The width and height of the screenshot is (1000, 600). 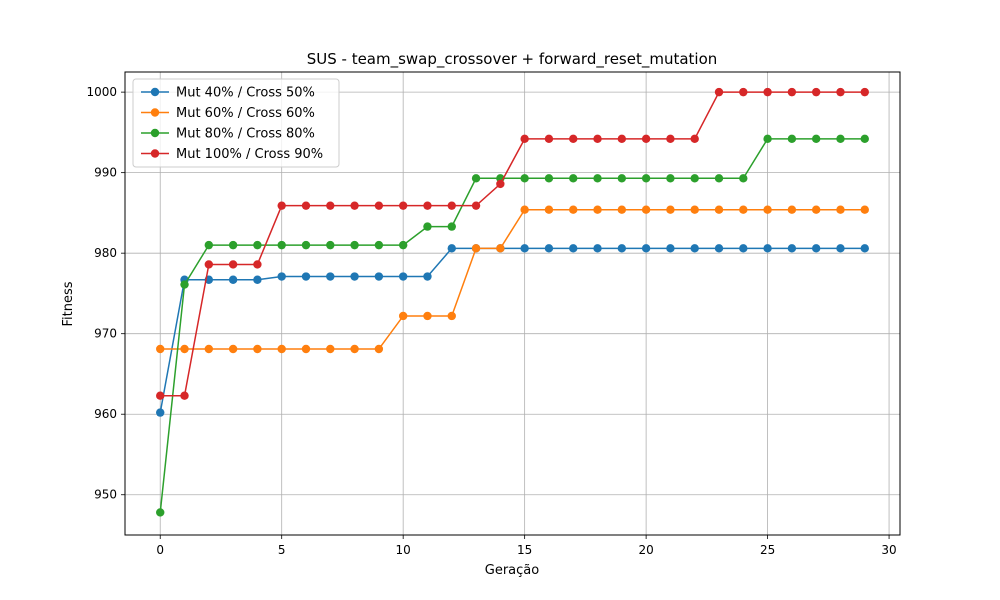 What do you see at coordinates (68, 303) in the screenshot?
I see `y-axis-label: Fitness` at bounding box center [68, 303].